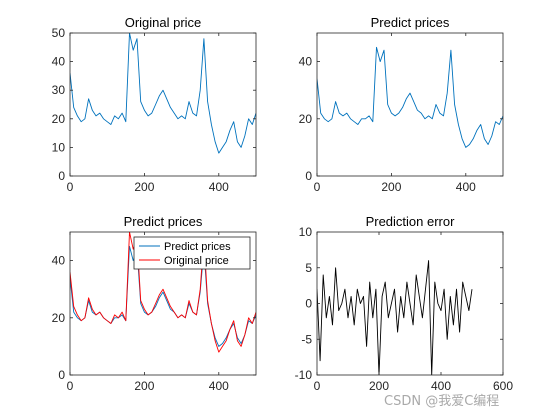 The image size is (556, 418). Describe the element at coordinates (306, 339) in the screenshot. I see `y-tick-label: -5` at that location.